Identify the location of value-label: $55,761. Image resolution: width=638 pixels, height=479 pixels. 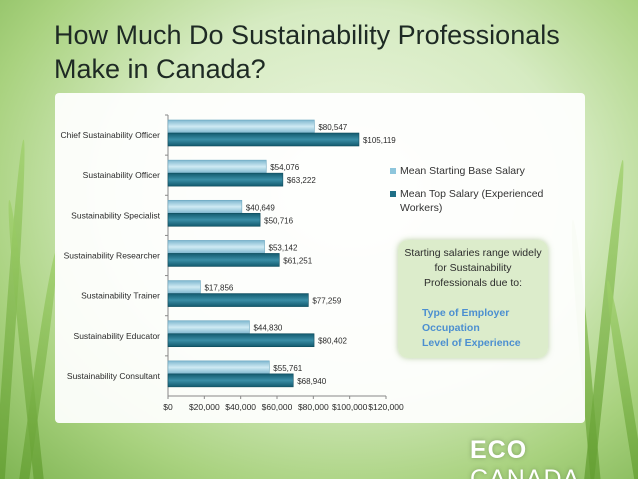
(287, 368).